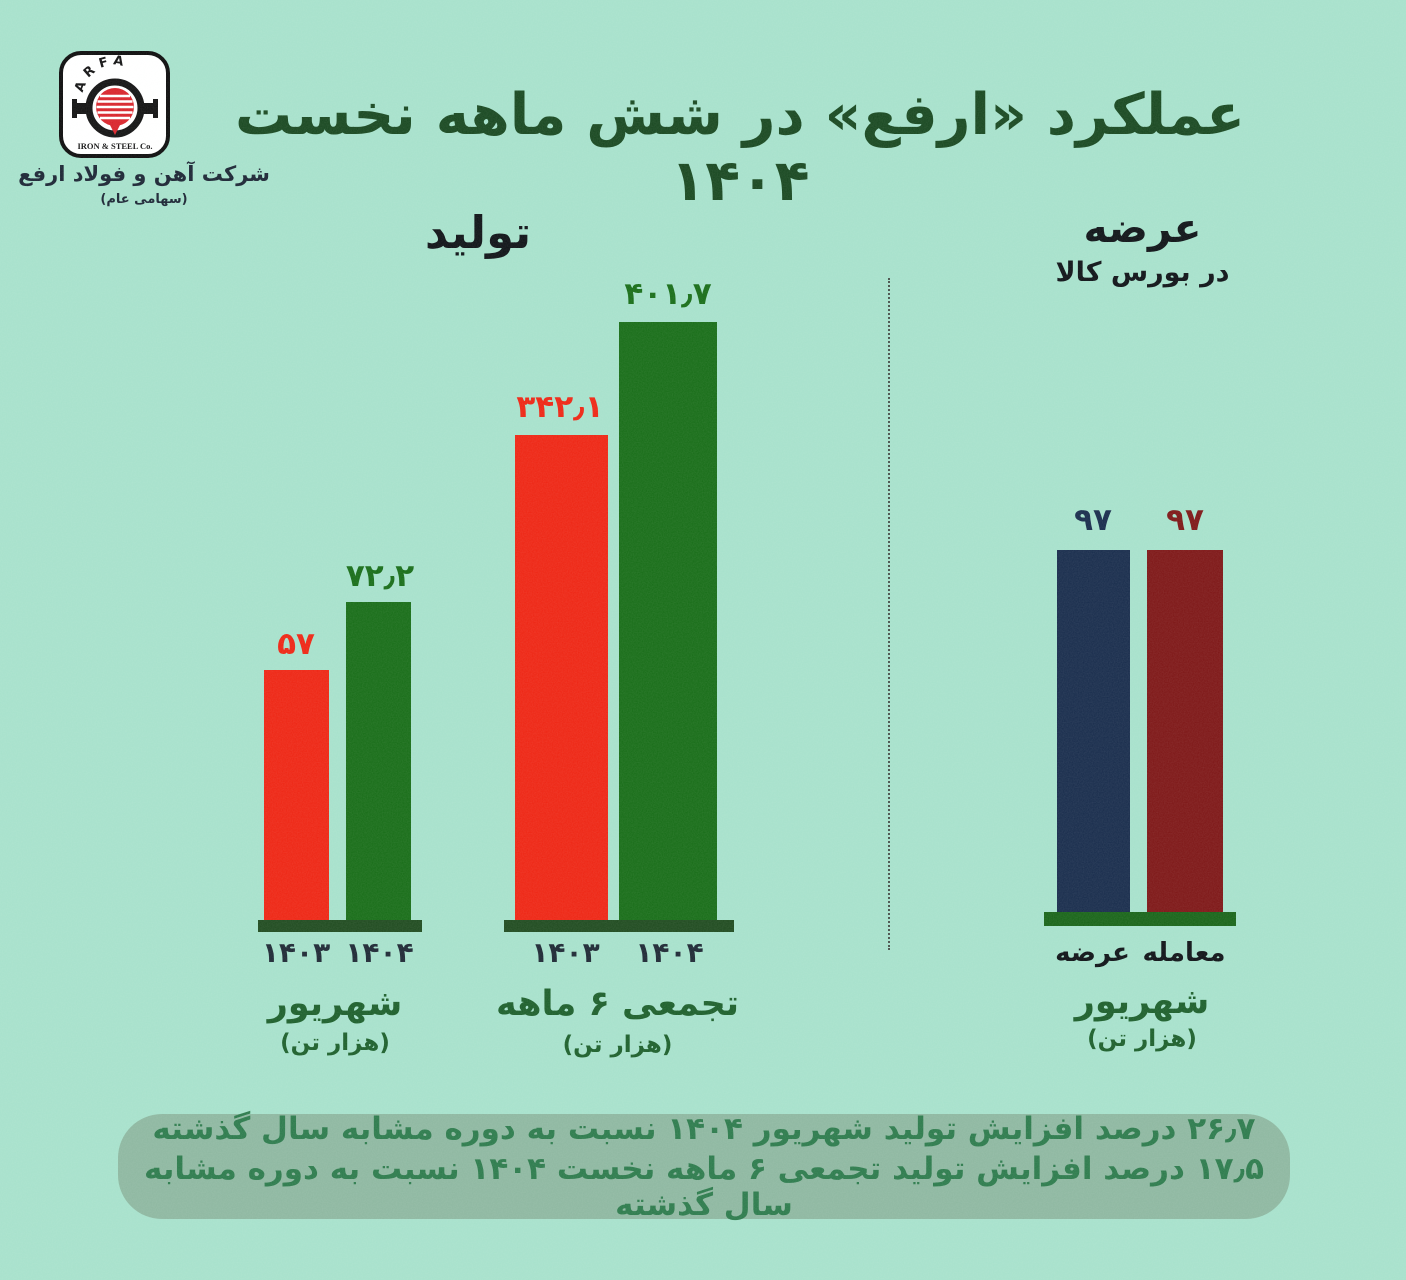 Image resolution: width=1406 pixels, height=1280 pixels. What do you see at coordinates (1142, 1002) in the screenshot?
I see `group-caption-supply: شهریور` at bounding box center [1142, 1002].